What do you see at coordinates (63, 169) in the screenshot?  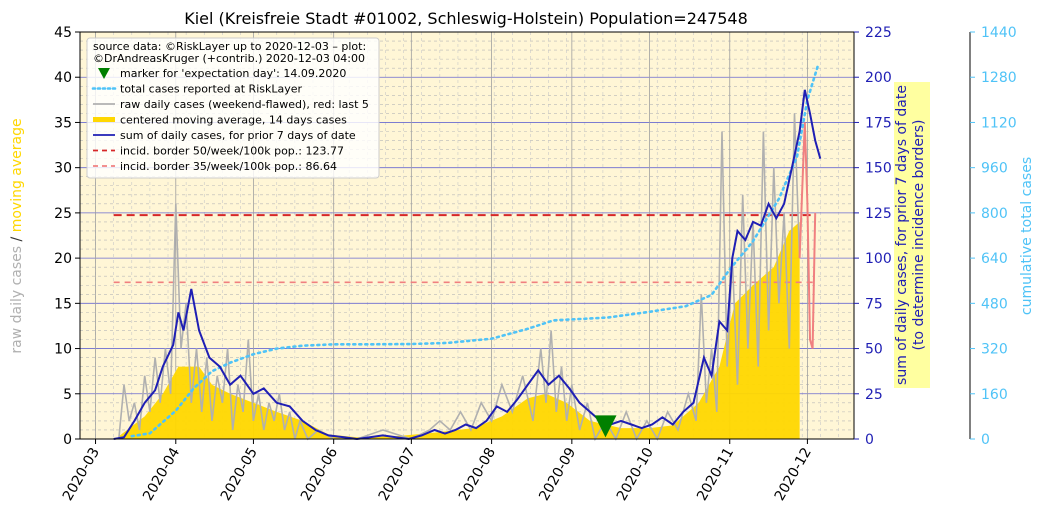 I see `left-tick-label: 30` at bounding box center [63, 169].